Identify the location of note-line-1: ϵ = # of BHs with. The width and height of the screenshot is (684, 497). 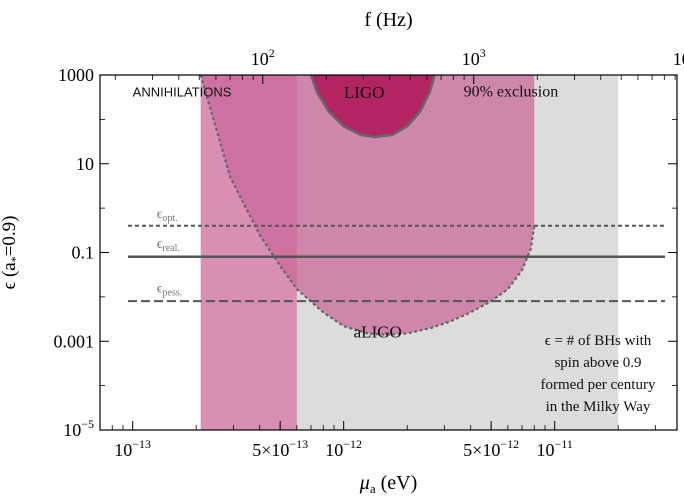
(598, 341).